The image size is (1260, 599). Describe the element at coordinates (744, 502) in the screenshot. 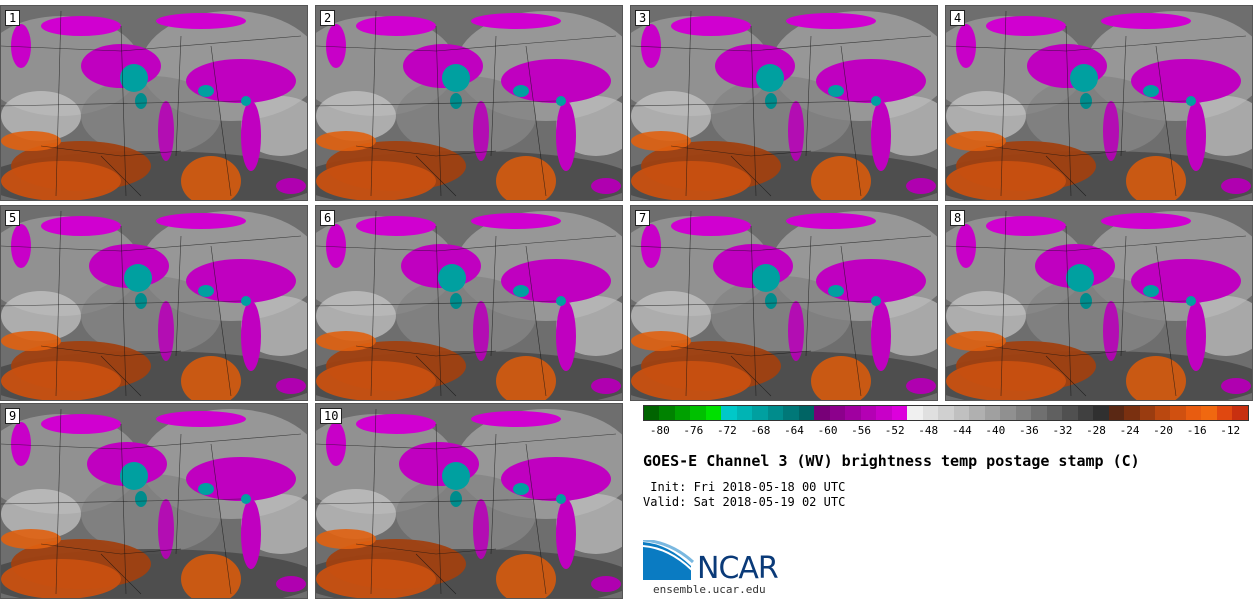

I see `valid-time: Valid: Sat 2018-05-19 02 UTC` at that location.